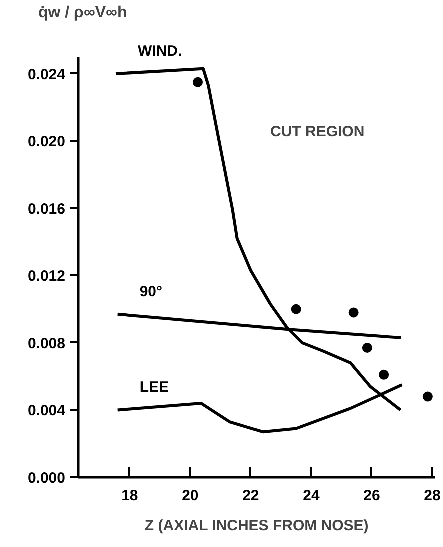 This screenshot has height=547, width=443. Describe the element at coordinates (317, 132) in the screenshot. I see `annotation: CUT REGION` at that location.